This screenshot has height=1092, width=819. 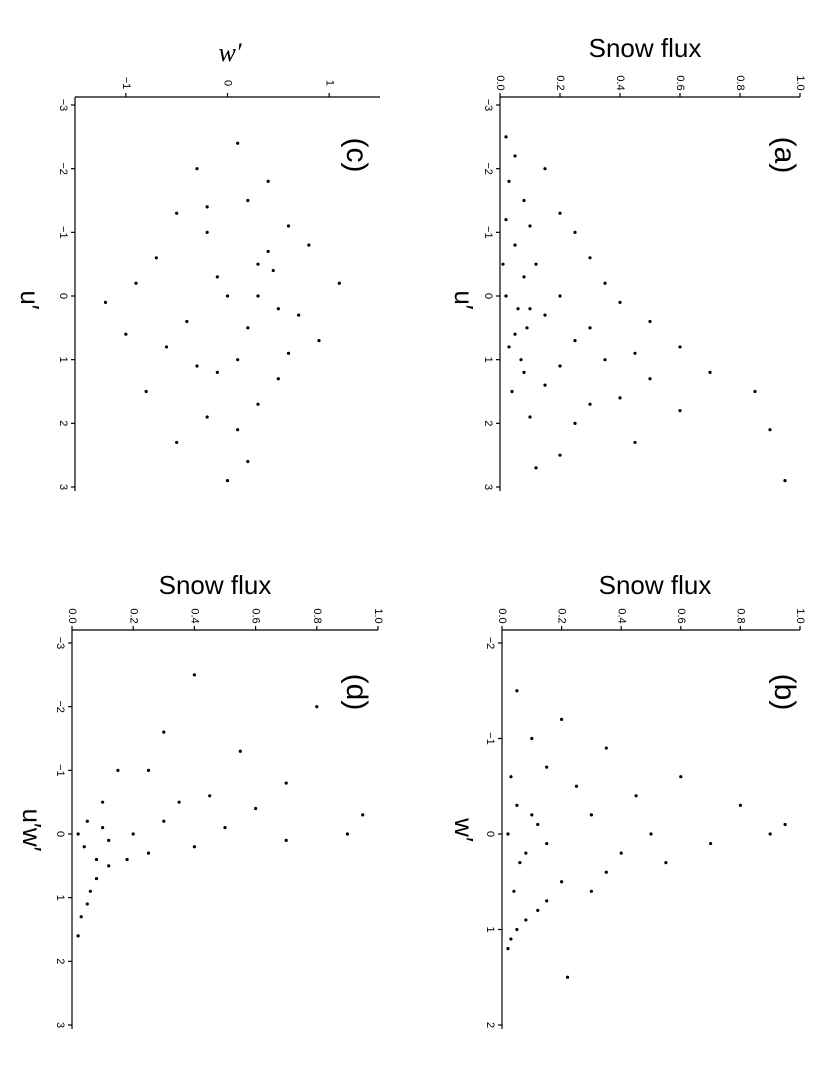 What do you see at coordinates (356, 155) in the screenshot?
I see `panel-label: (c)` at bounding box center [356, 155].